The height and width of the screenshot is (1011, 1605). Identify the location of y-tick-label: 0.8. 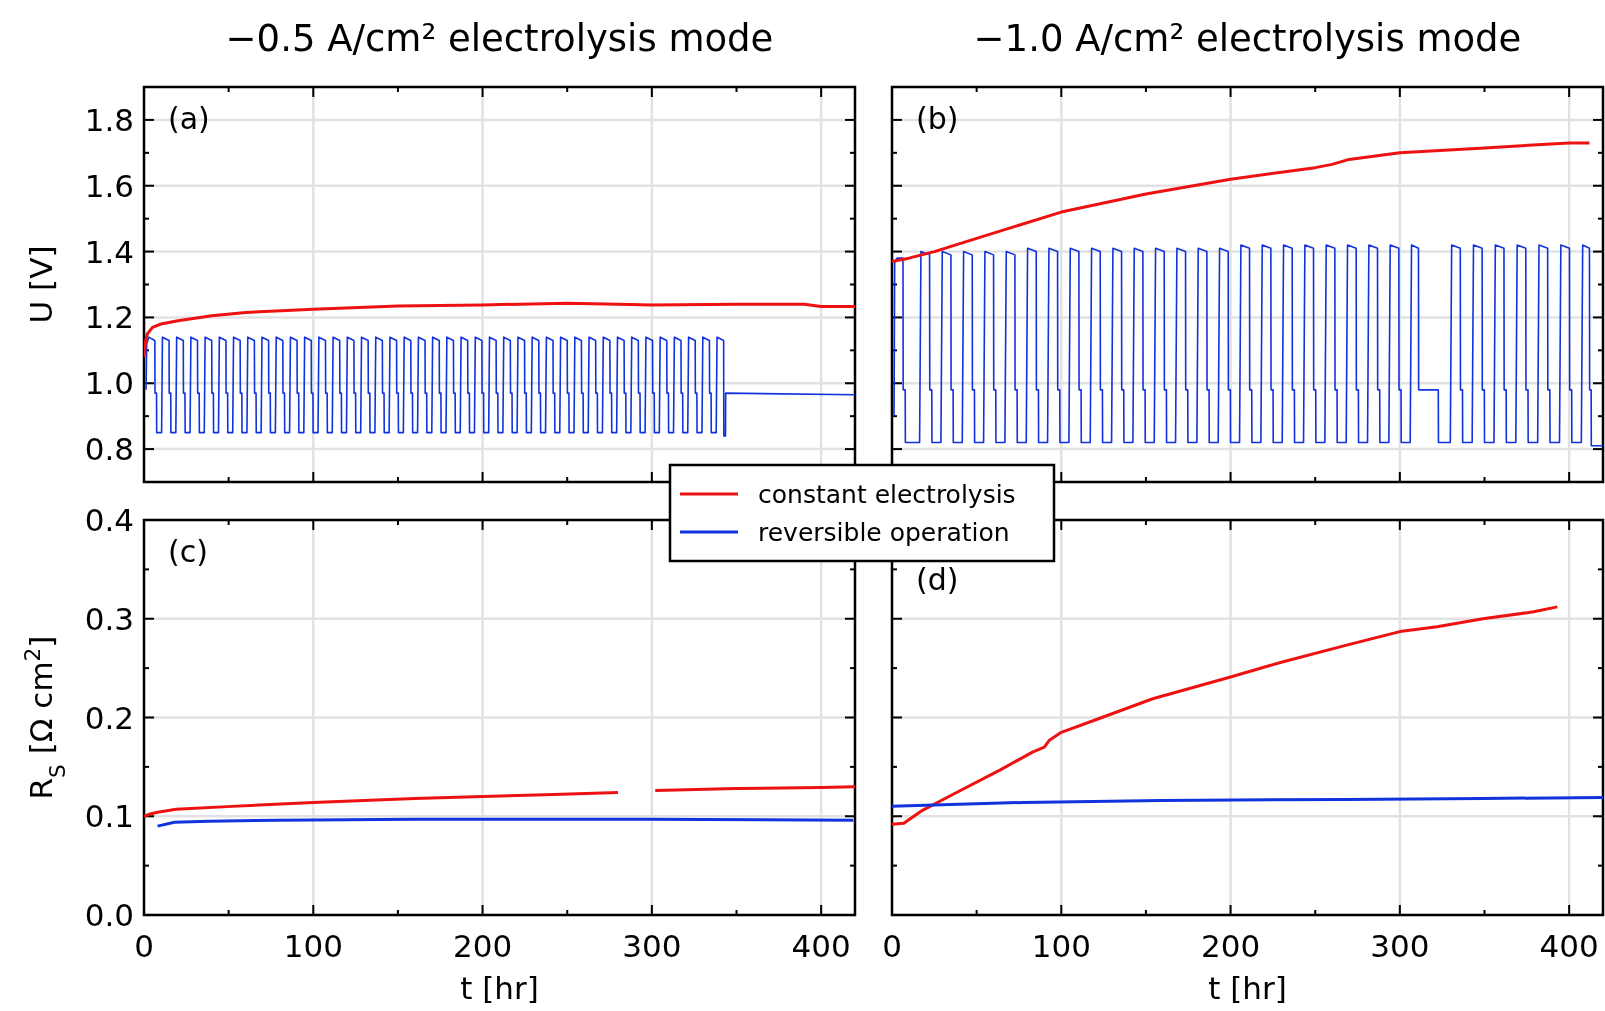
(109, 449).